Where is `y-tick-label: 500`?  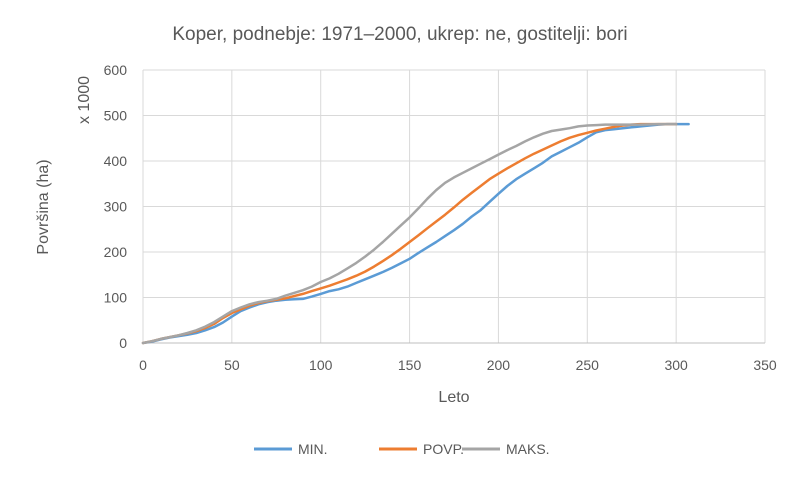
y-tick-label: 500 is located at coordinates (116, 116).